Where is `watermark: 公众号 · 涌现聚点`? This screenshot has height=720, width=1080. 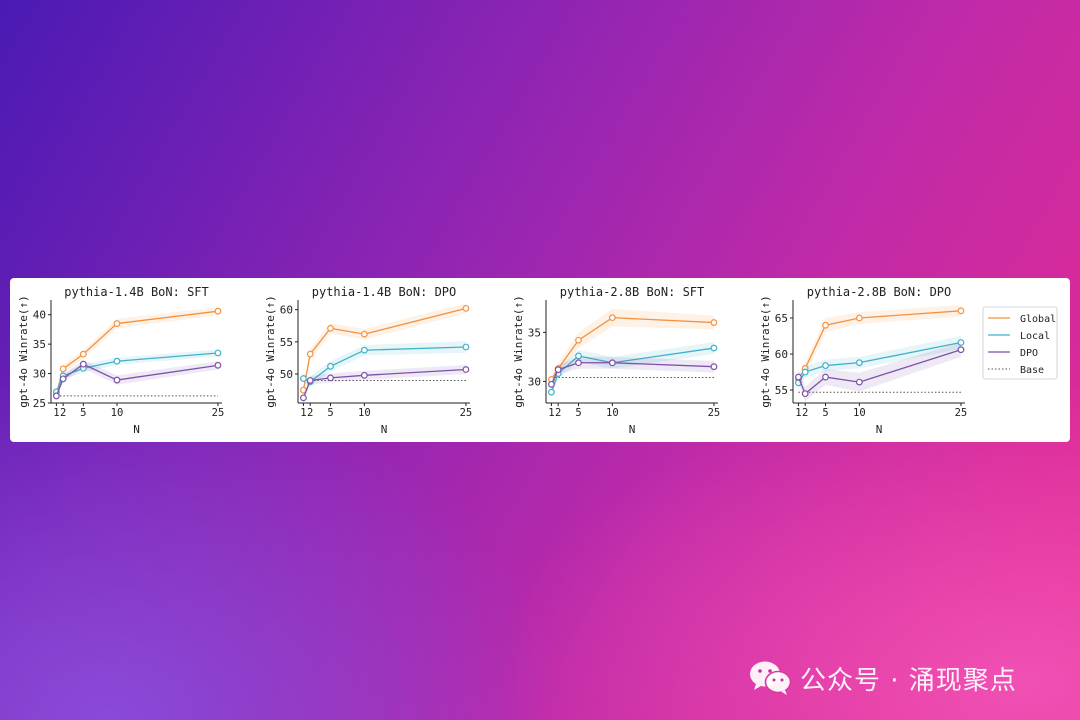 watermark: 公众号 · 涌现聚点 is located at coordinates (882, 678).